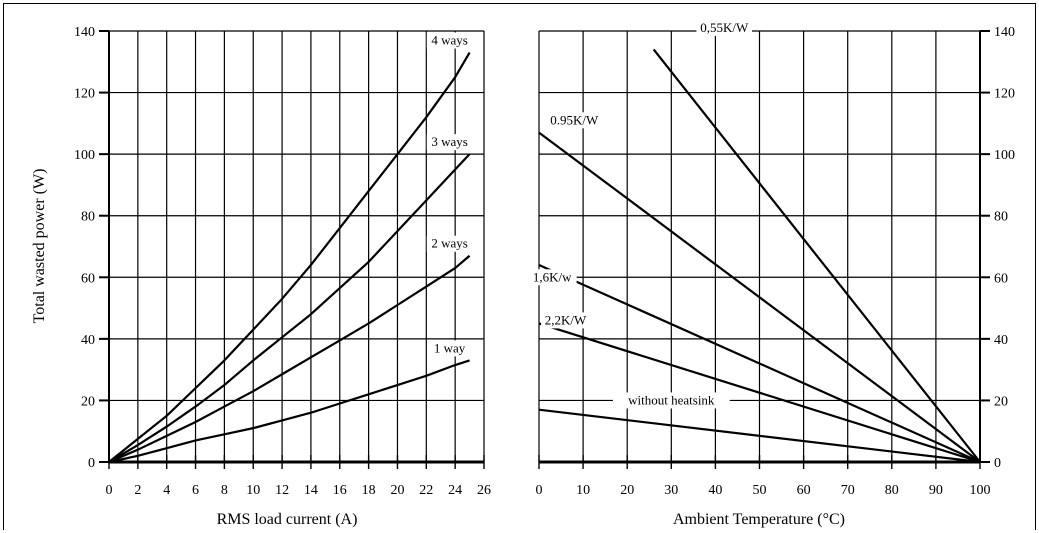 The image size is (1039, 533). Describe the element at coordinates (84, 155) in the screenshot. I see `left-y-tick-label: 100` at that location.